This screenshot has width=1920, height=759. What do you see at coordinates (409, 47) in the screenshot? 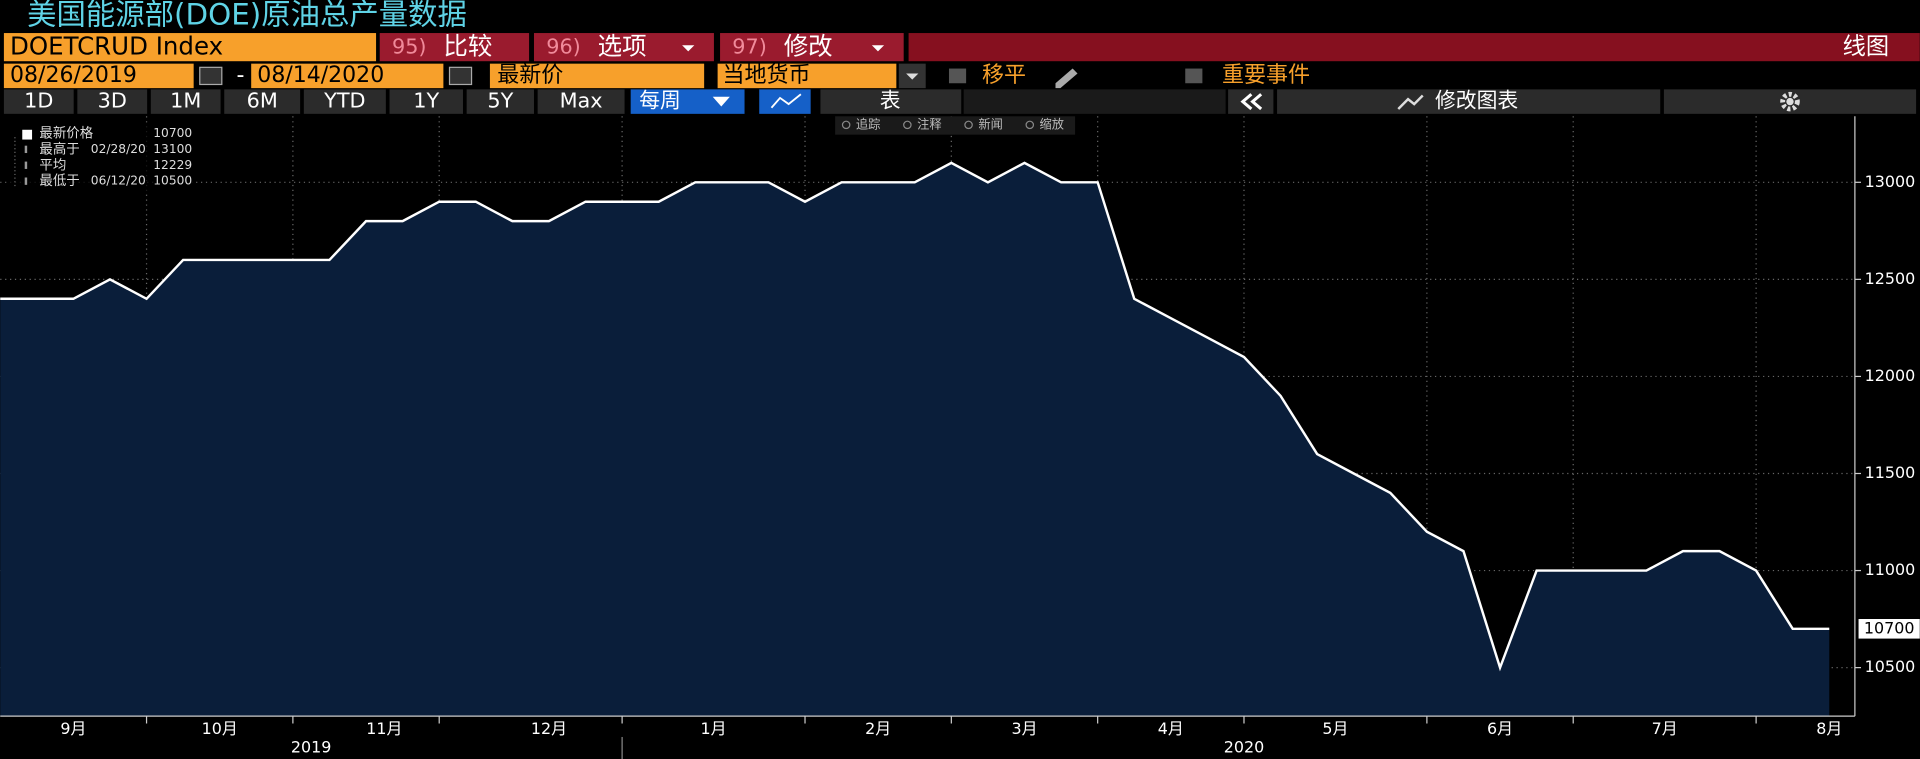
I see `menu-number: 95)` at bounding box center [409, 47].